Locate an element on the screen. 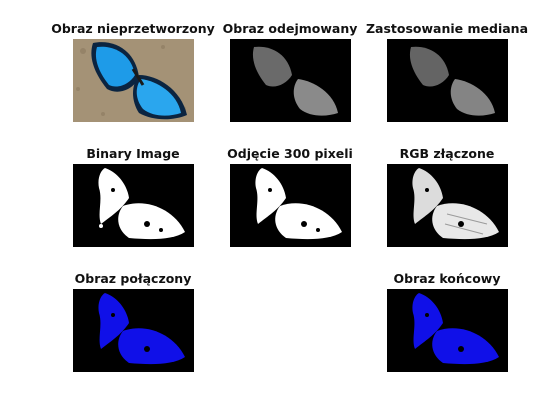  removed300-image is located at coordinates (290, 205).